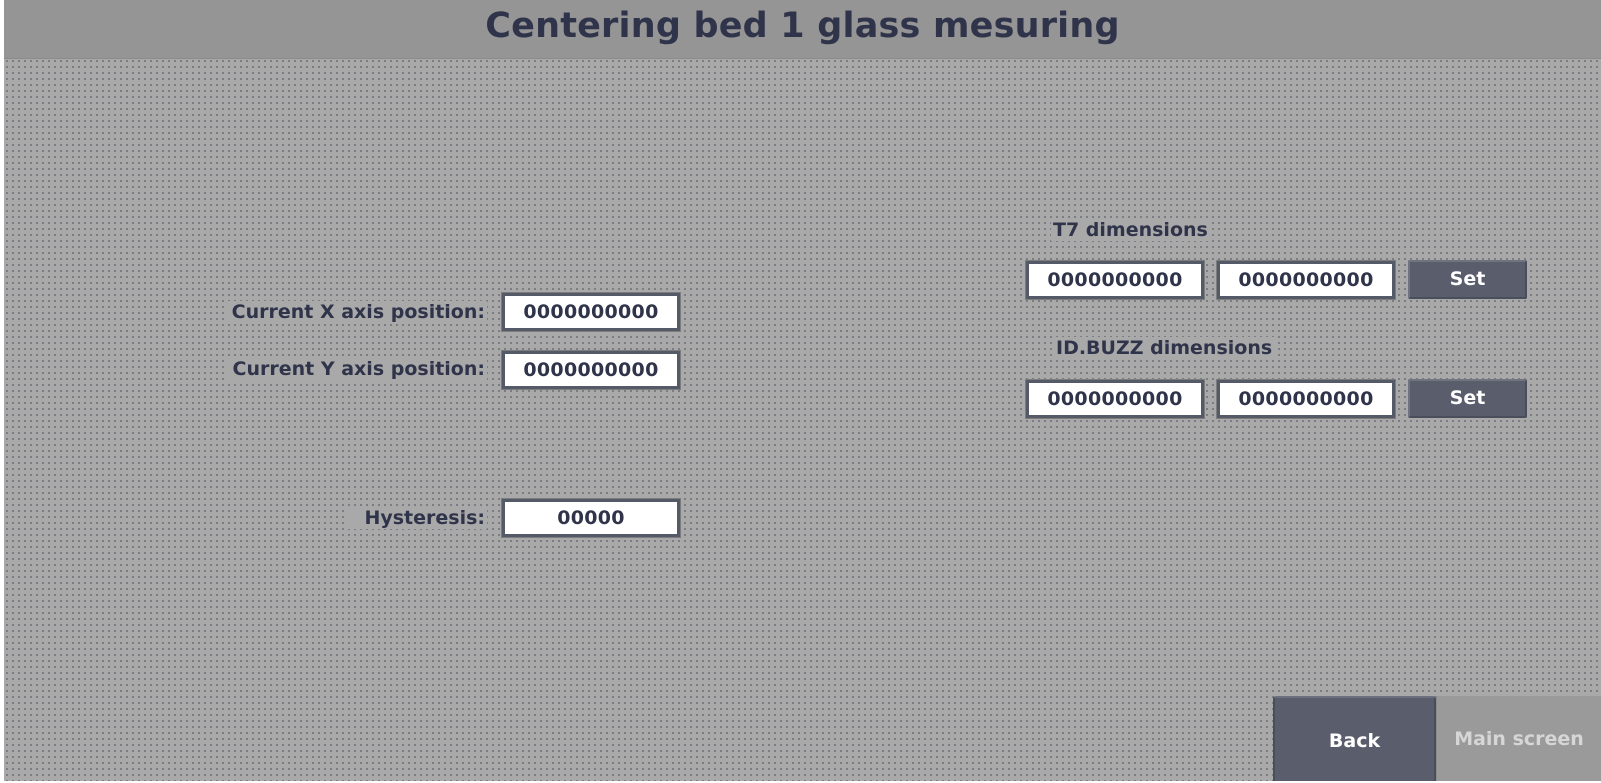 The width and height of the screenshot is (1601, 783). What do you see at coordinates (357, 369) in the screenshot?
I see `y-position-label: Current Y axis position:` at bounding box center [357, 369].